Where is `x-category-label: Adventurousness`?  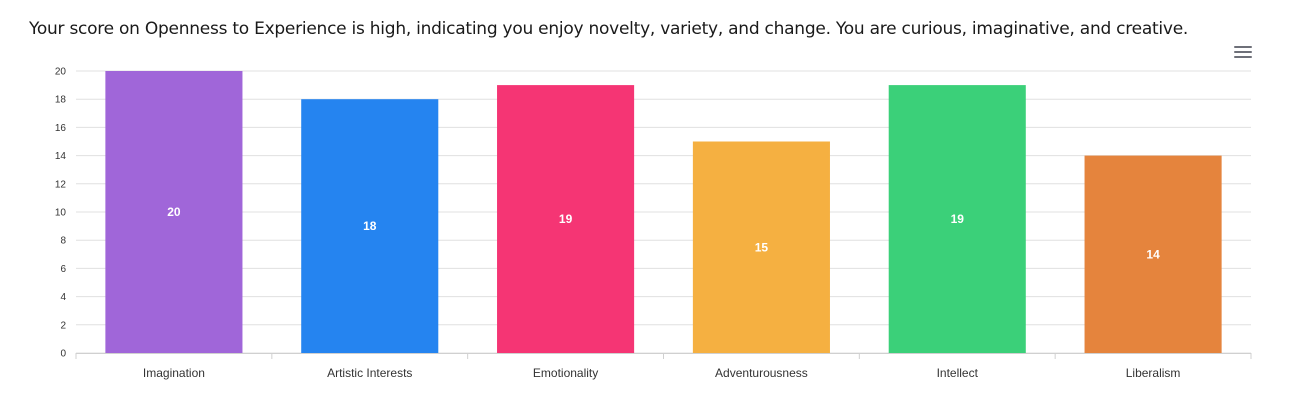
x-category-label: Adventurousness is located at coordinates (761, 373).